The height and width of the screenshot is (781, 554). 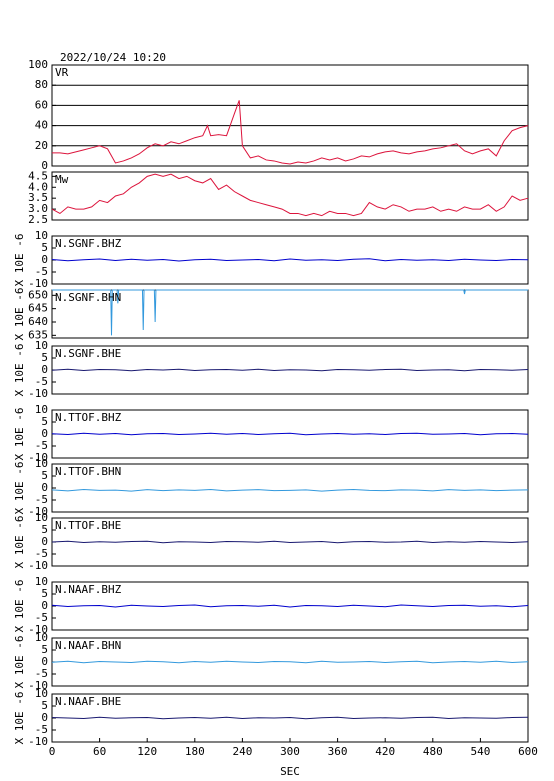 What do you see at coordinates (338, 751) in the screenshot?
I see `x-tick-label: 360` at bounding box center [338, 751].